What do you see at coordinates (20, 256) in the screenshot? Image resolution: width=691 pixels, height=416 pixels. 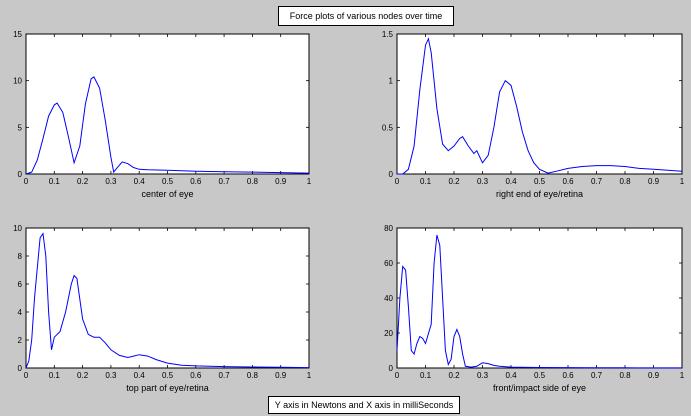 I see `y-tick-label: 8` at bounding box center [20, 256].